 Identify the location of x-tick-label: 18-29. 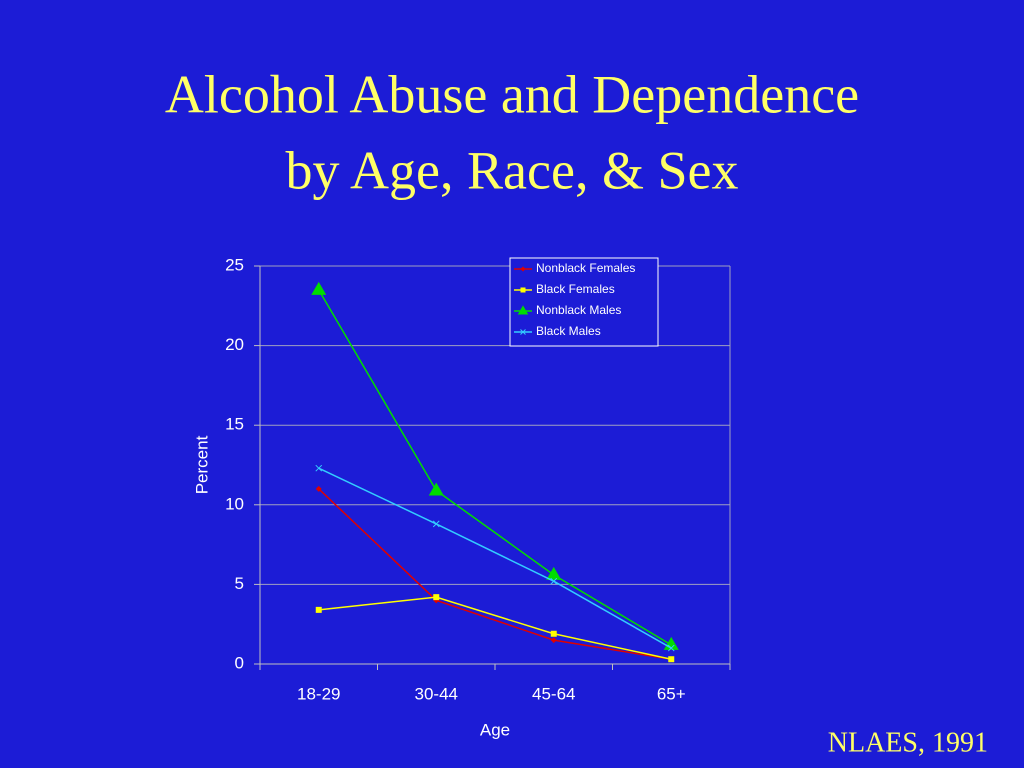
(318, 693).